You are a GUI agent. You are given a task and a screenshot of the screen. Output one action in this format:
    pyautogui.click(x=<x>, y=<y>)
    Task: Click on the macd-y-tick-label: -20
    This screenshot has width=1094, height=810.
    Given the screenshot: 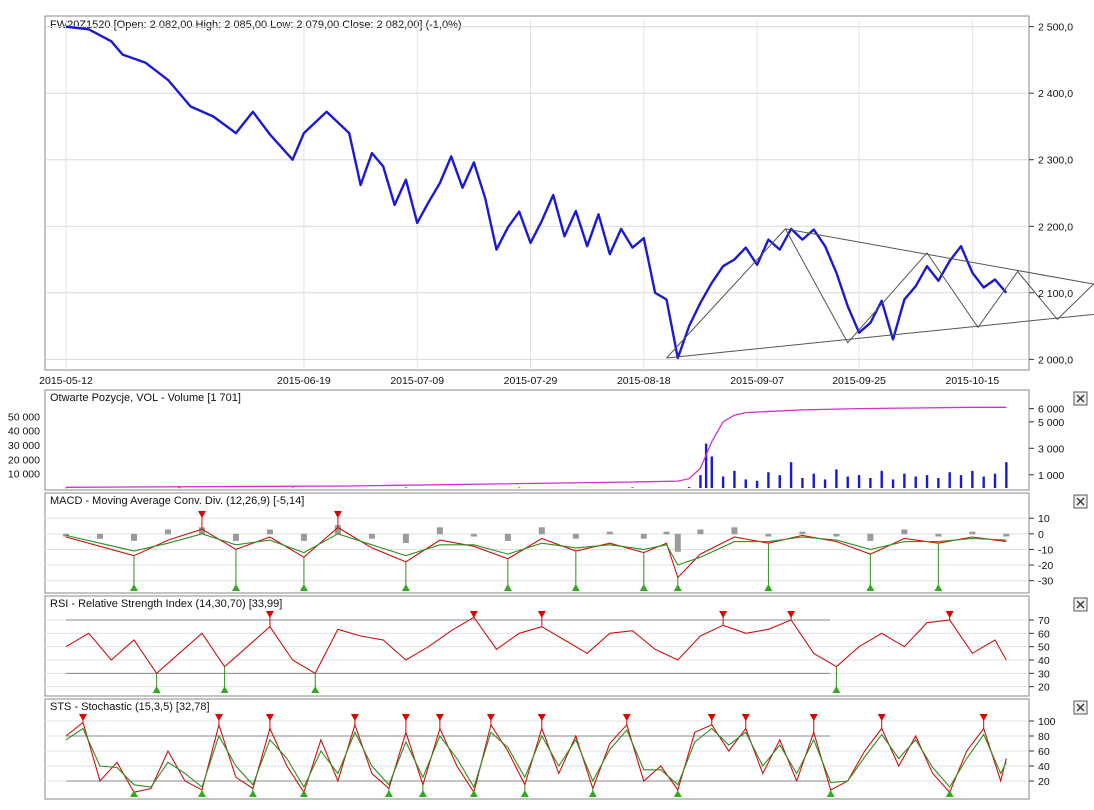 What is the action you would take?
    pyautogui.click(x=1045, y=566)
    